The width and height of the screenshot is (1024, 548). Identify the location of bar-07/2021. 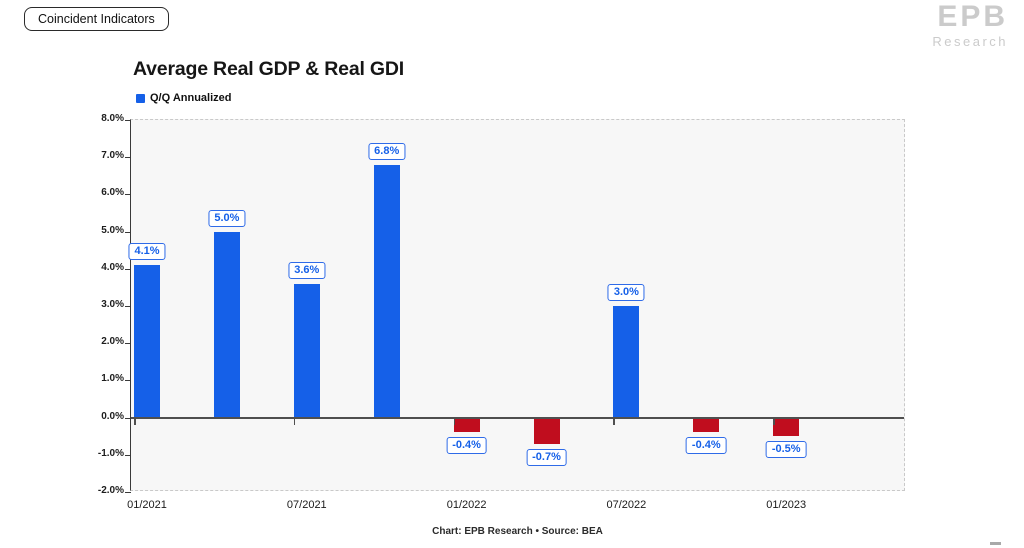
(306, 350).